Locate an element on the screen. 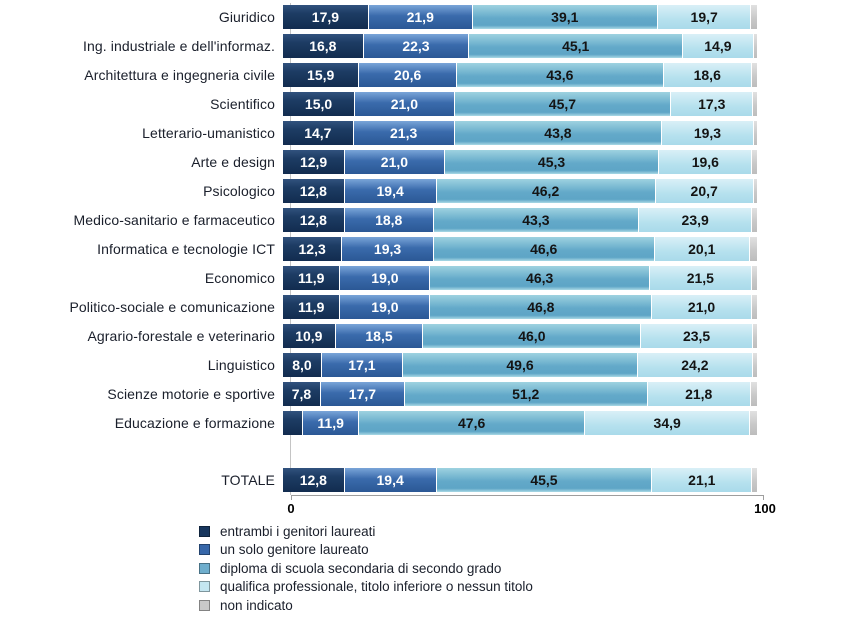 This screenshot has width=846, height=617. bar-track: 12,8 19,4 46,2 20,7 is located at coordinates (520, 191).